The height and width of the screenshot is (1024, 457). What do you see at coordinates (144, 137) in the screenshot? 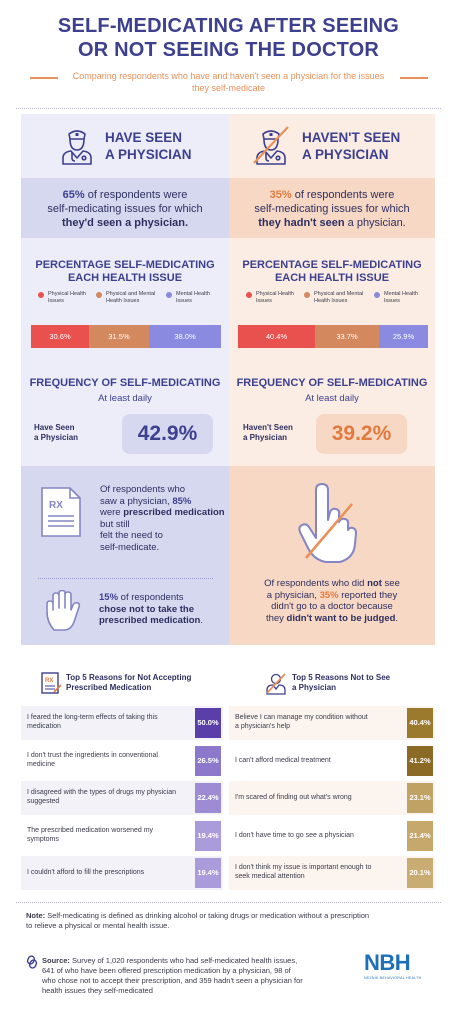
I see `left-heading-line-1: HAVE SEEN` at bounding box center [144, 137].